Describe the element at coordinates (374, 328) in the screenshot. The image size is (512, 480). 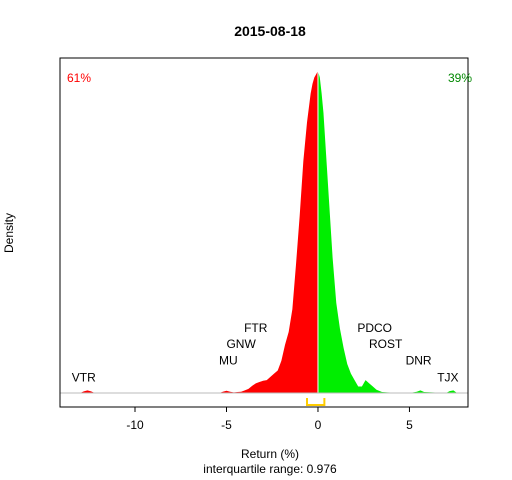
I see `stock-label: PDCO` at that location.